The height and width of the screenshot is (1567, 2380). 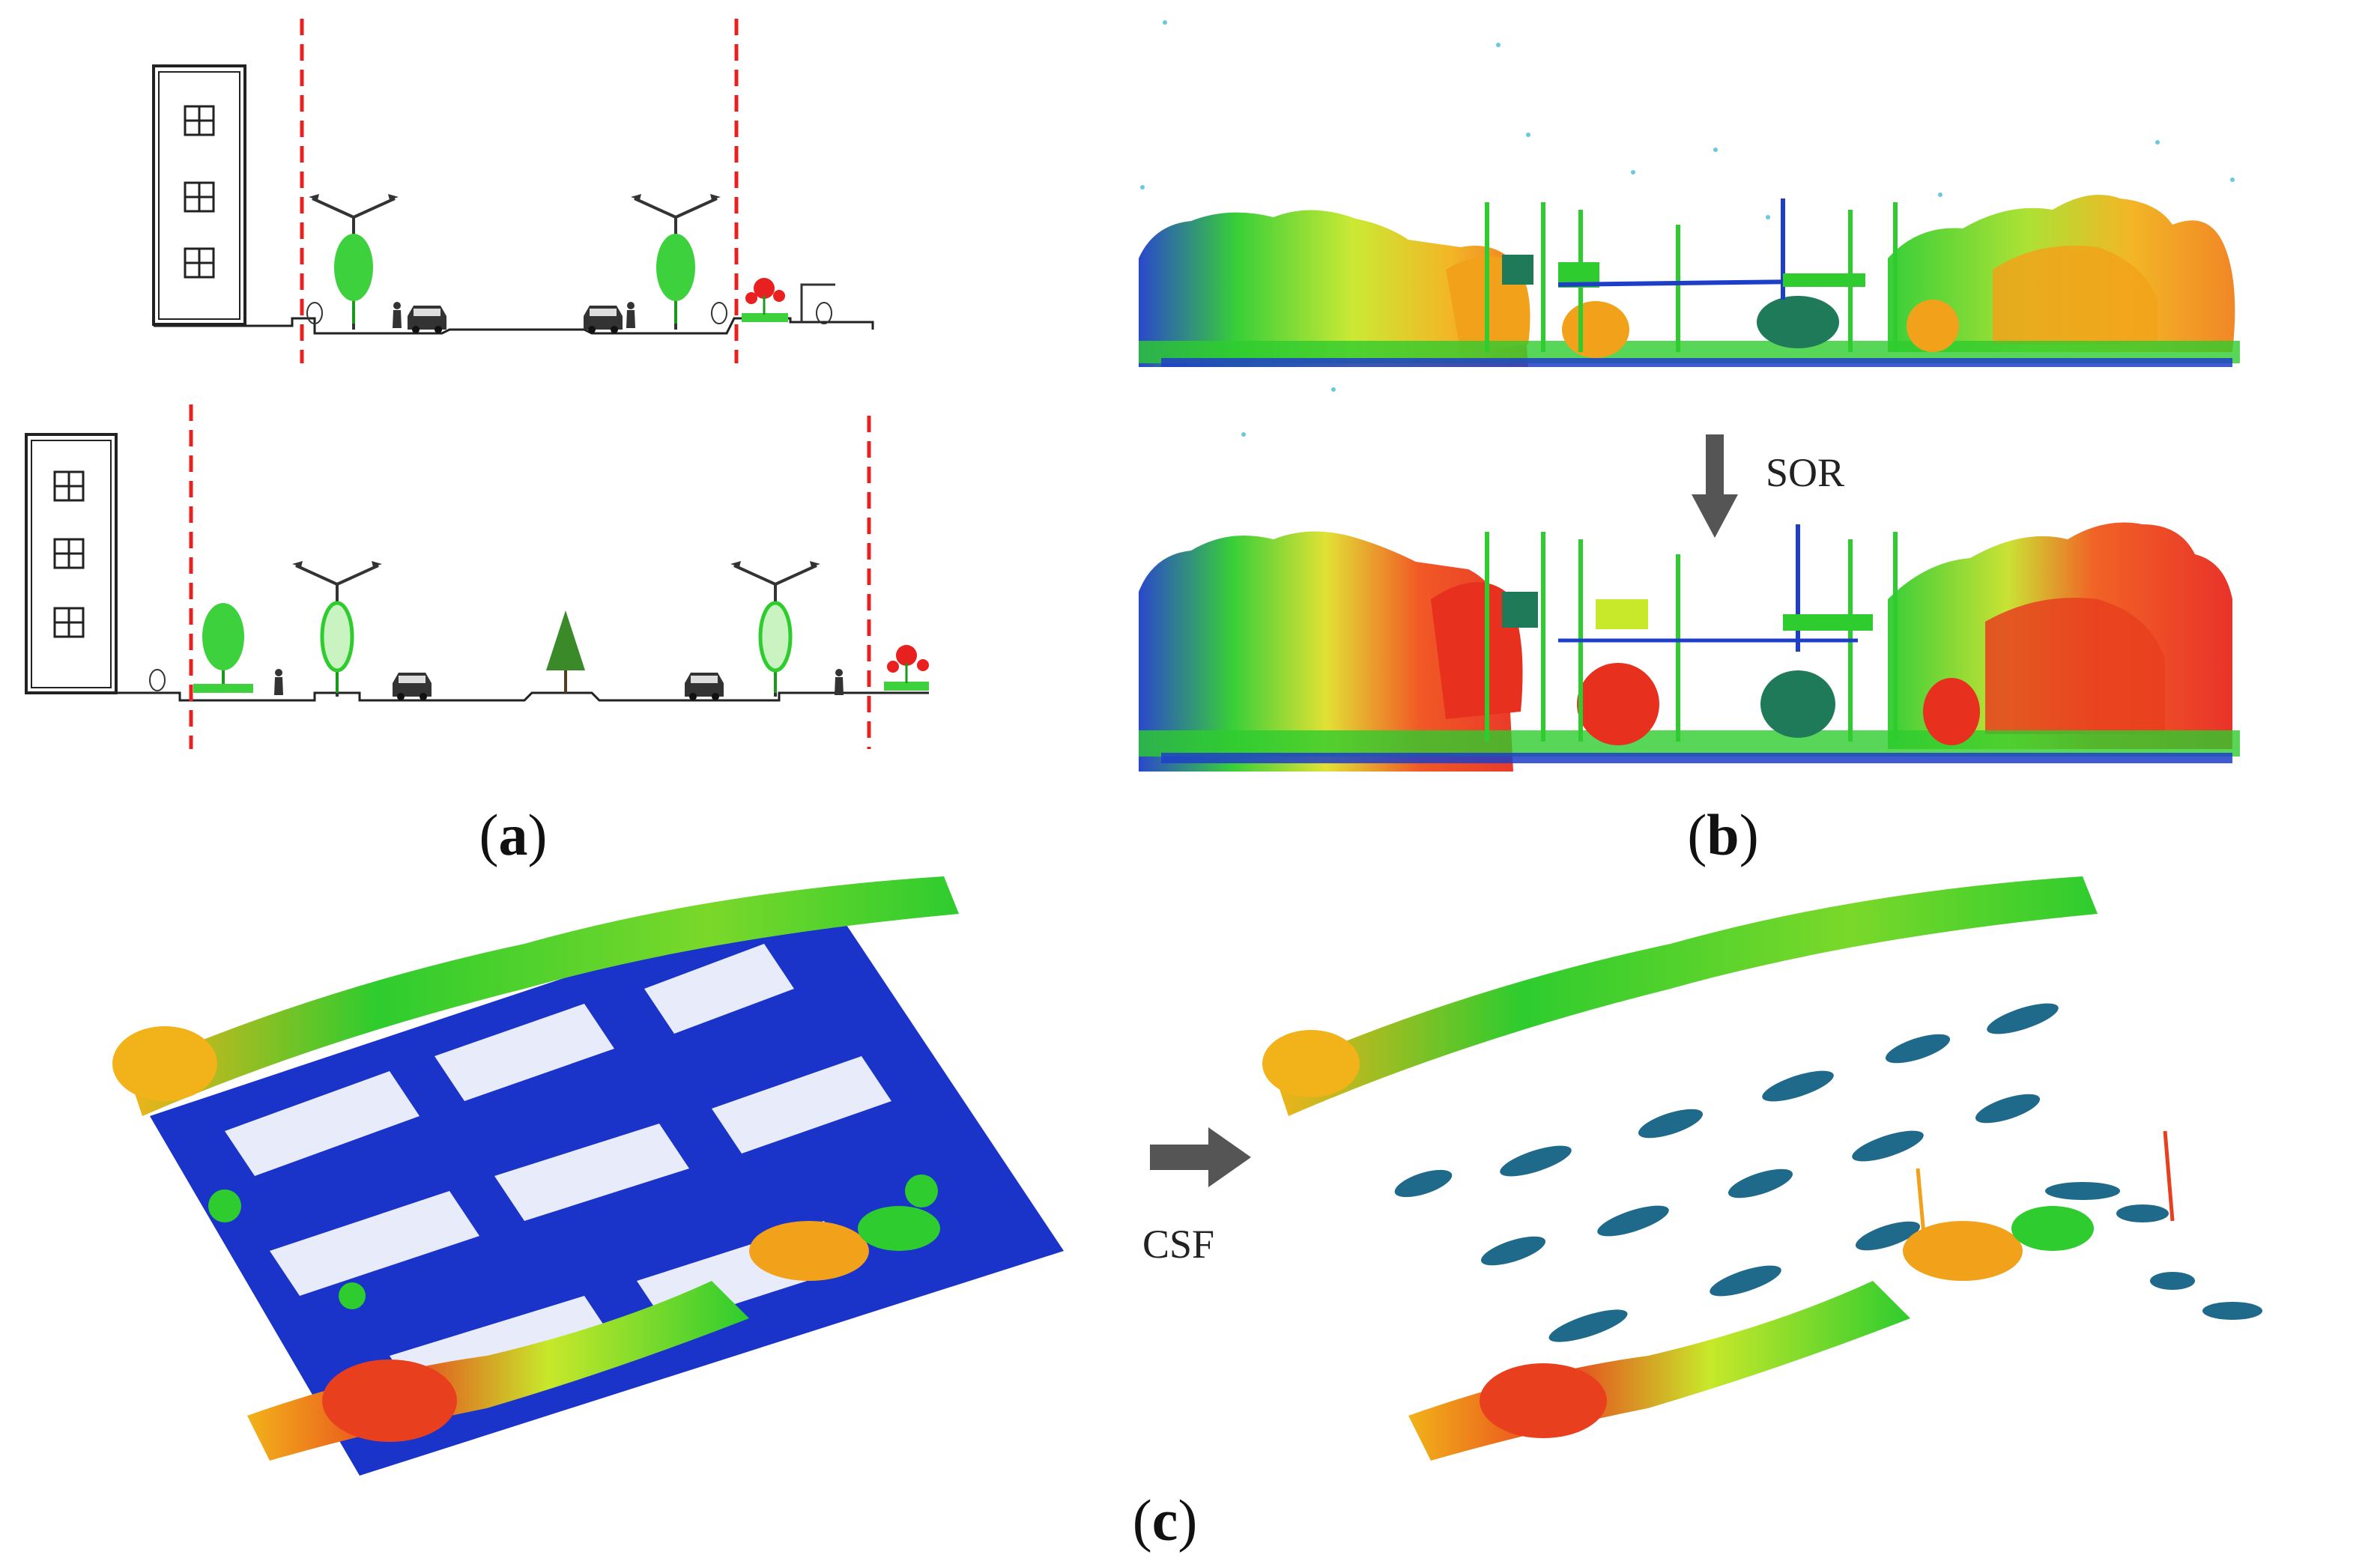 What do you see at coordinates (1723, 835) in the screenshot?
I see `panel-label-b: (b)` at bounding box center [1723, 835].